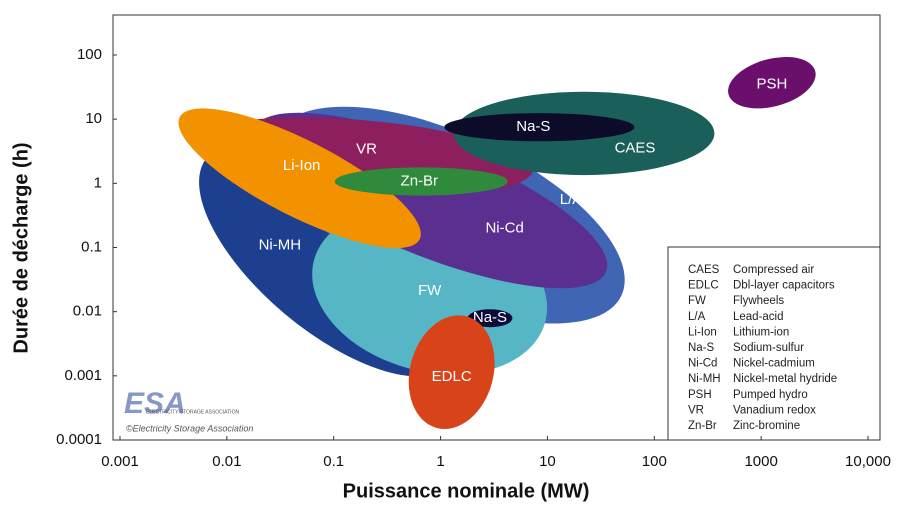 Image resolution: width=907 pixels, height=506 pixels. I want to click on x-tick-label: 1, so click(440, 461).